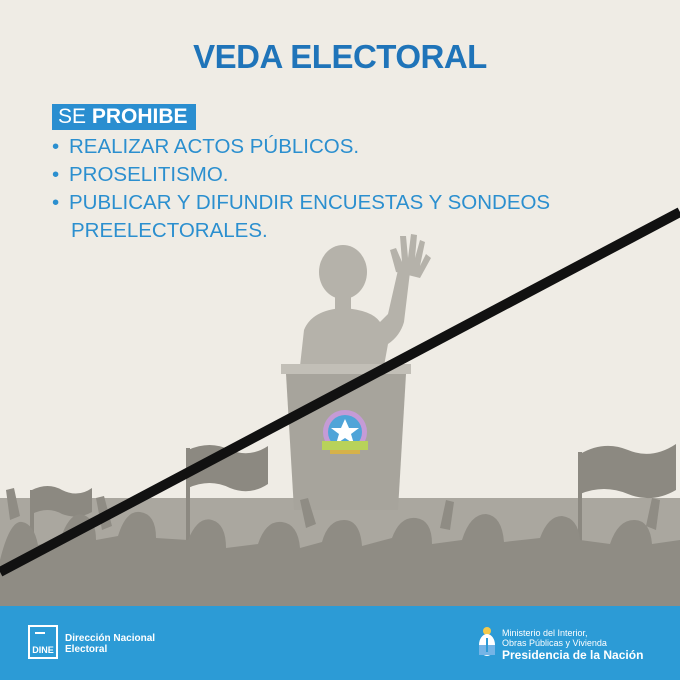  What do you see at coordinates (345, 432) in the screenshot?
I see `argentina-electoral-seal-icon` at bounding box center [345, 432].